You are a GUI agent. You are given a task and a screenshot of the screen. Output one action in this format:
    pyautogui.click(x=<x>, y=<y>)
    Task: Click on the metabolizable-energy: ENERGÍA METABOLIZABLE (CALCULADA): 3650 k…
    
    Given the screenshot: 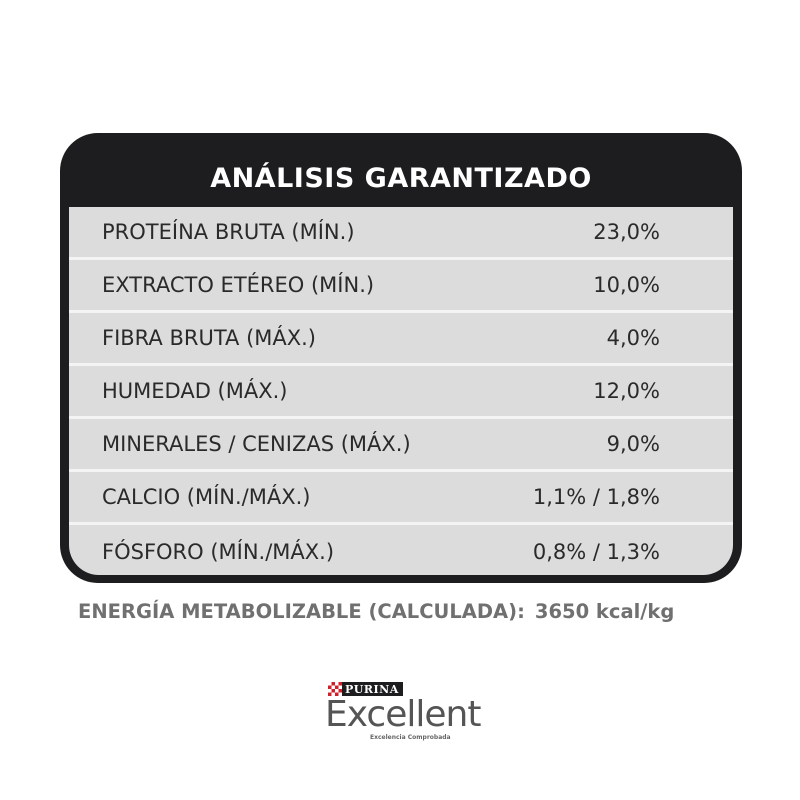 What is the action you would take?
    pyautogui.click(x=376, y=611)
    